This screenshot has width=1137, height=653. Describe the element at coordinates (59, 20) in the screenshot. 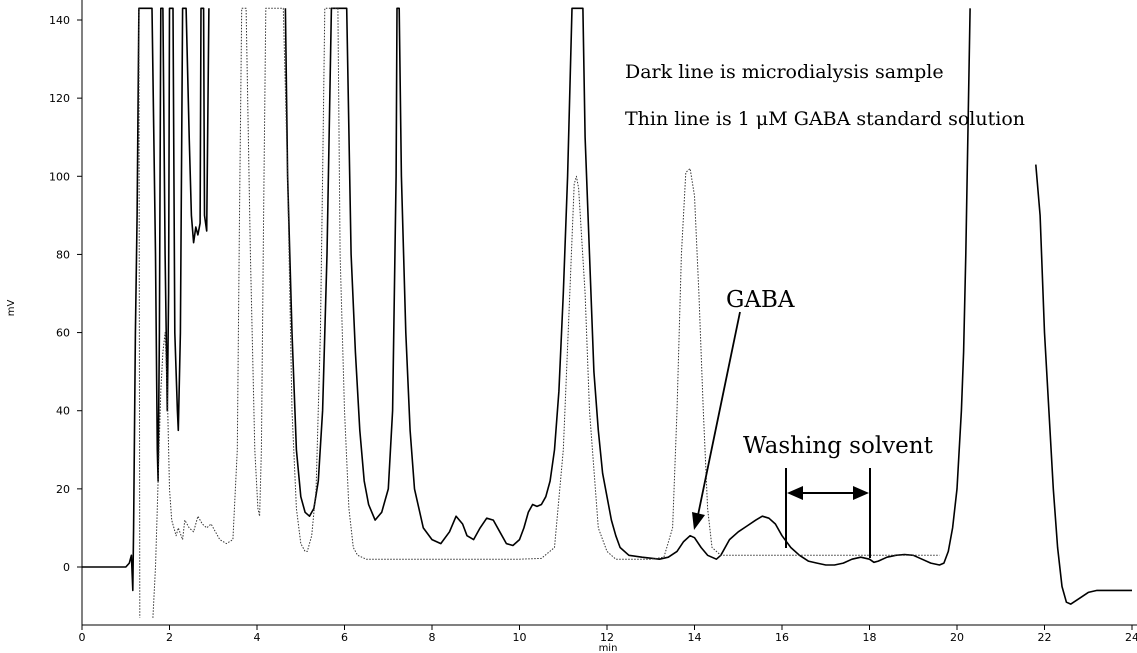

I see `y-tick-label: 140` at that location.